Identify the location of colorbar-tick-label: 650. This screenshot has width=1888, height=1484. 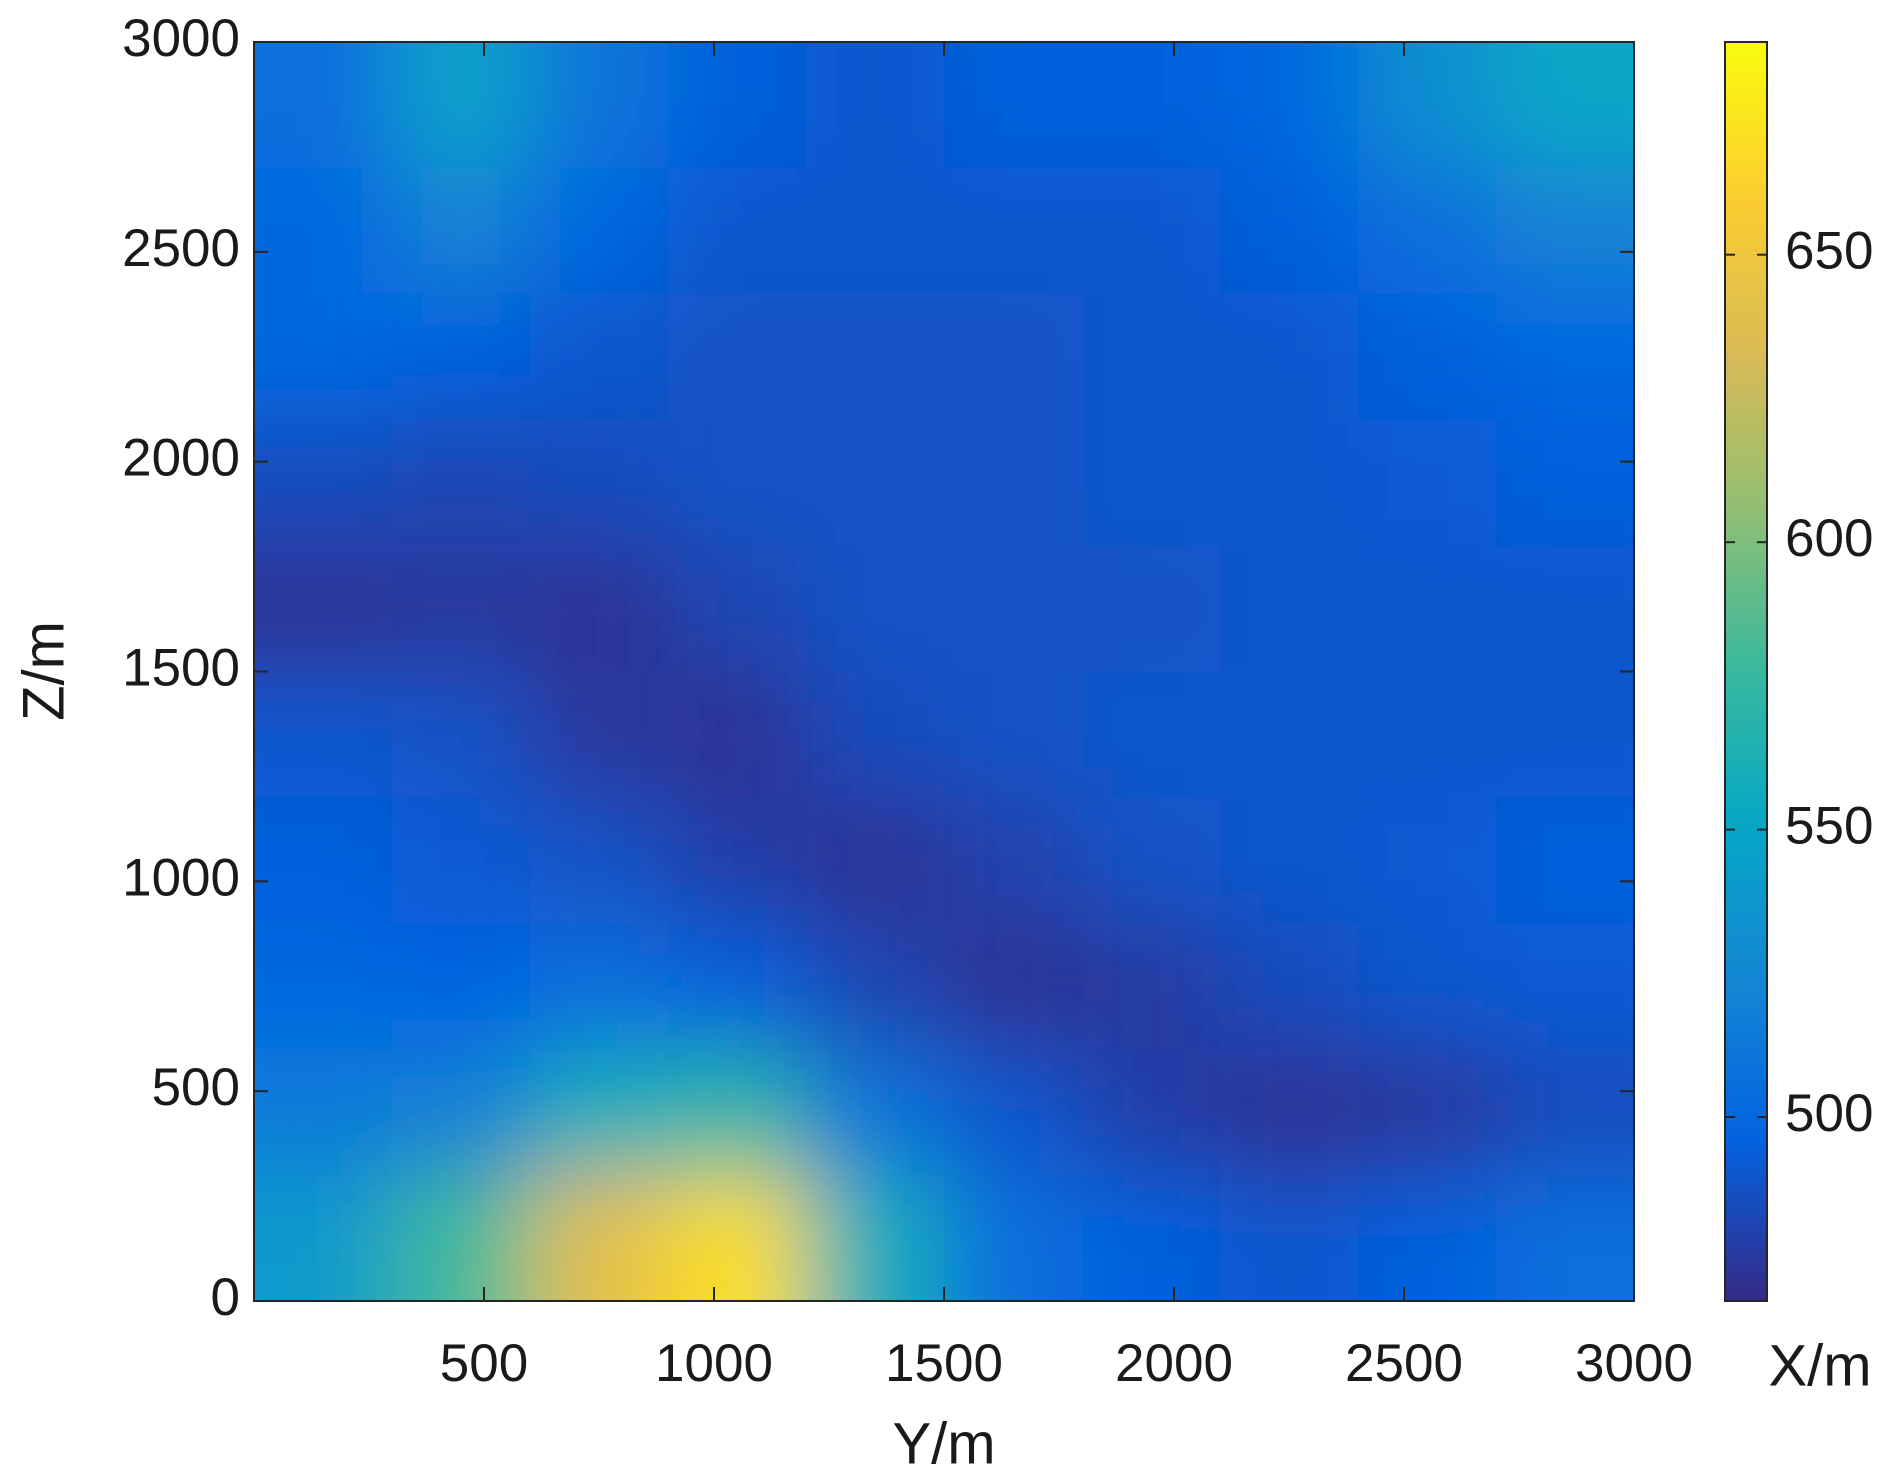
(1829, 251).